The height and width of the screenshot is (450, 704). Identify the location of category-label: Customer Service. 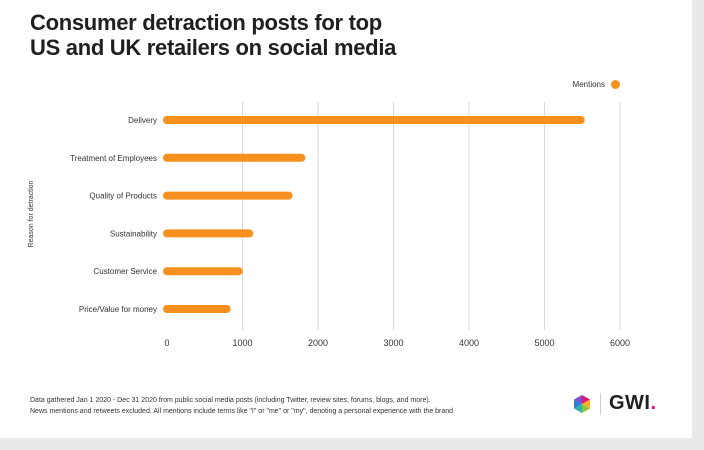
(125, 271).